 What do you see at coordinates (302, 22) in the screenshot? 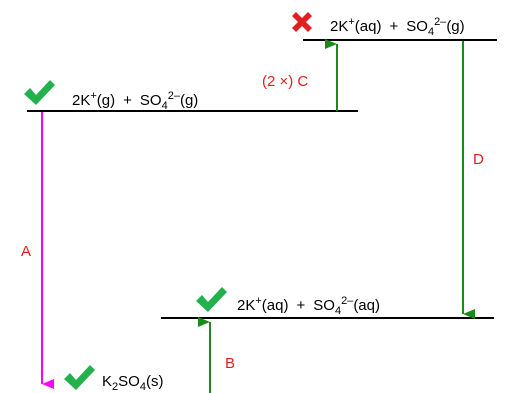
I see `cross-icon` at bounding box center [302, 22].